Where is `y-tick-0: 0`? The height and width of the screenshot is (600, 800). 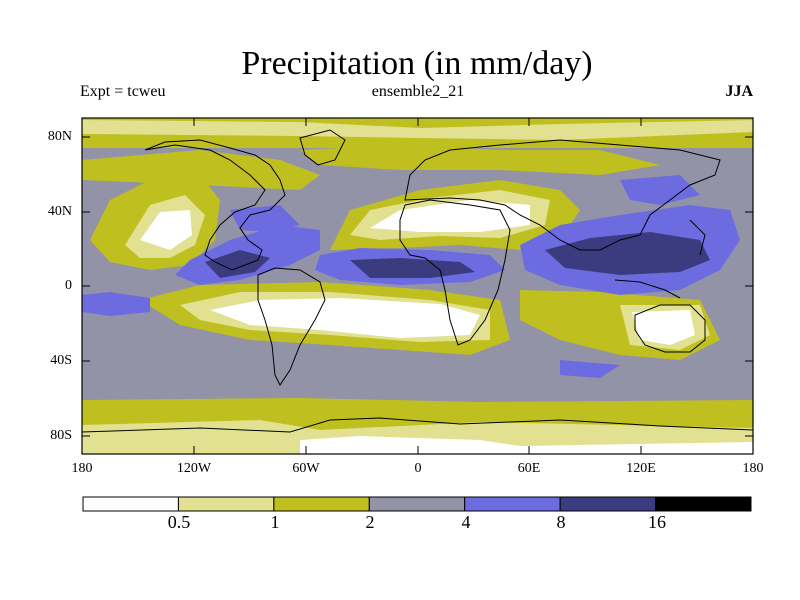
y-tick-0: 0 is located at coordinates (68, 285).